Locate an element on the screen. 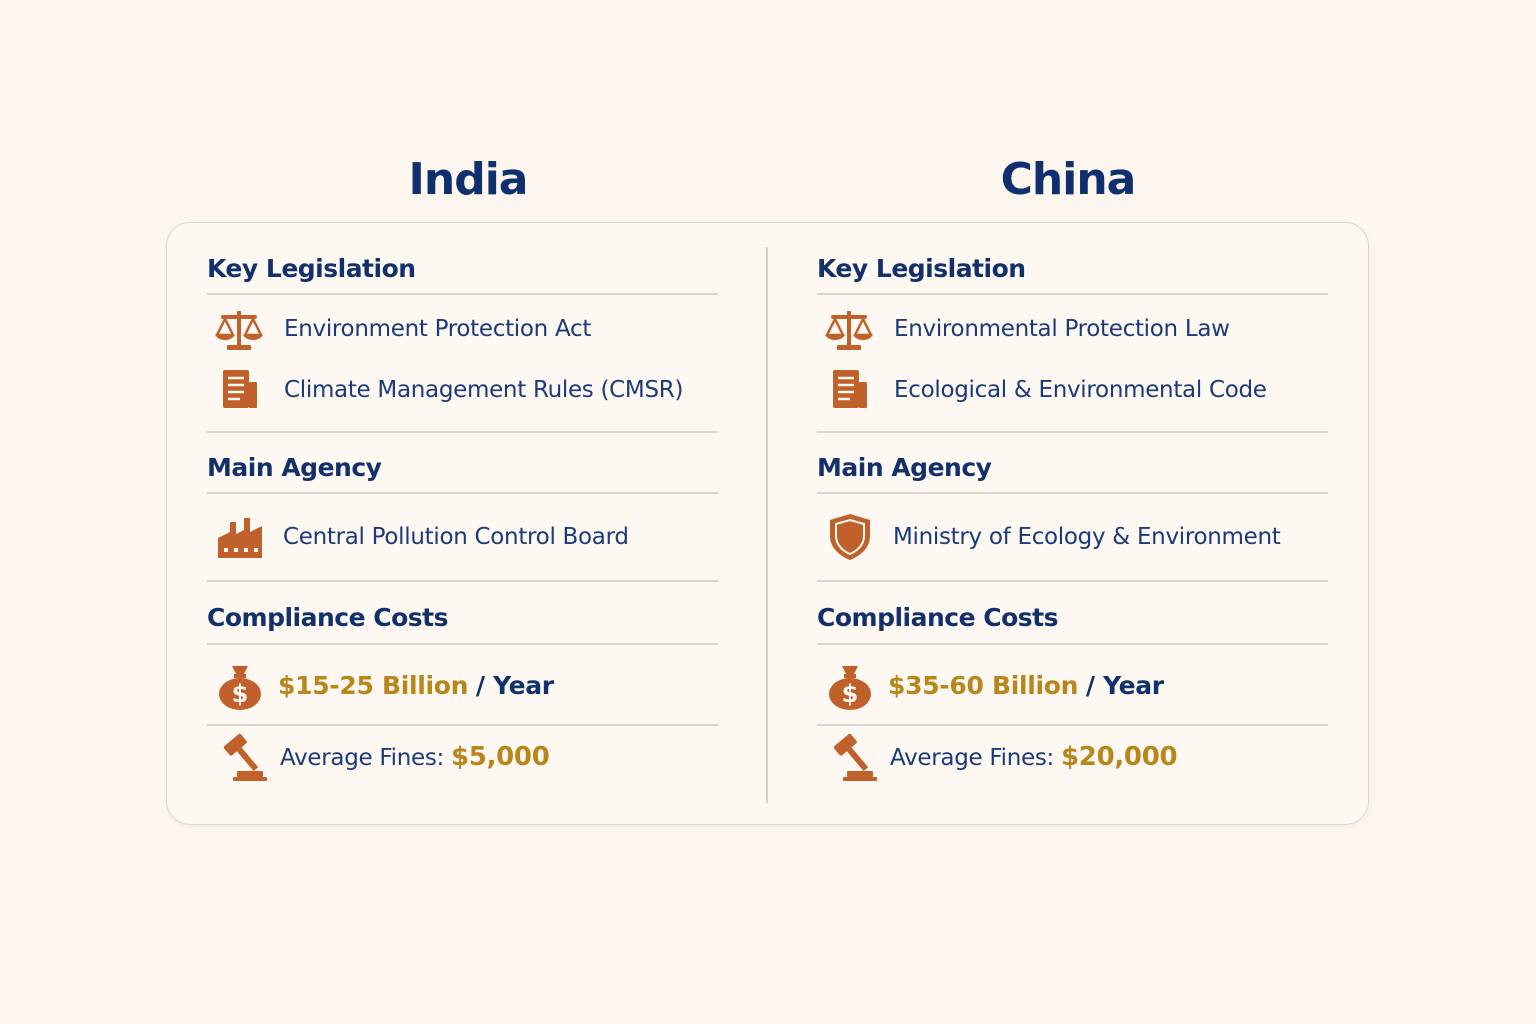  fines-amount: $20,000 is located at coordinates (1119, 757).